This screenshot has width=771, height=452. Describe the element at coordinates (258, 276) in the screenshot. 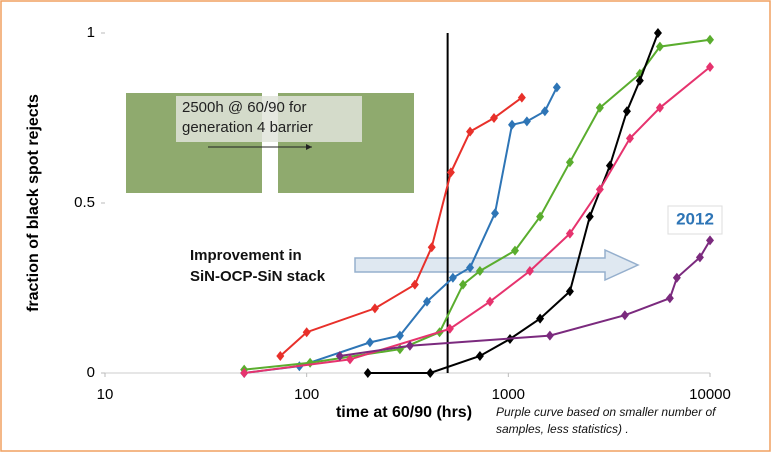

I see `annotation: SiN-OCP-SiN stack` at that location.